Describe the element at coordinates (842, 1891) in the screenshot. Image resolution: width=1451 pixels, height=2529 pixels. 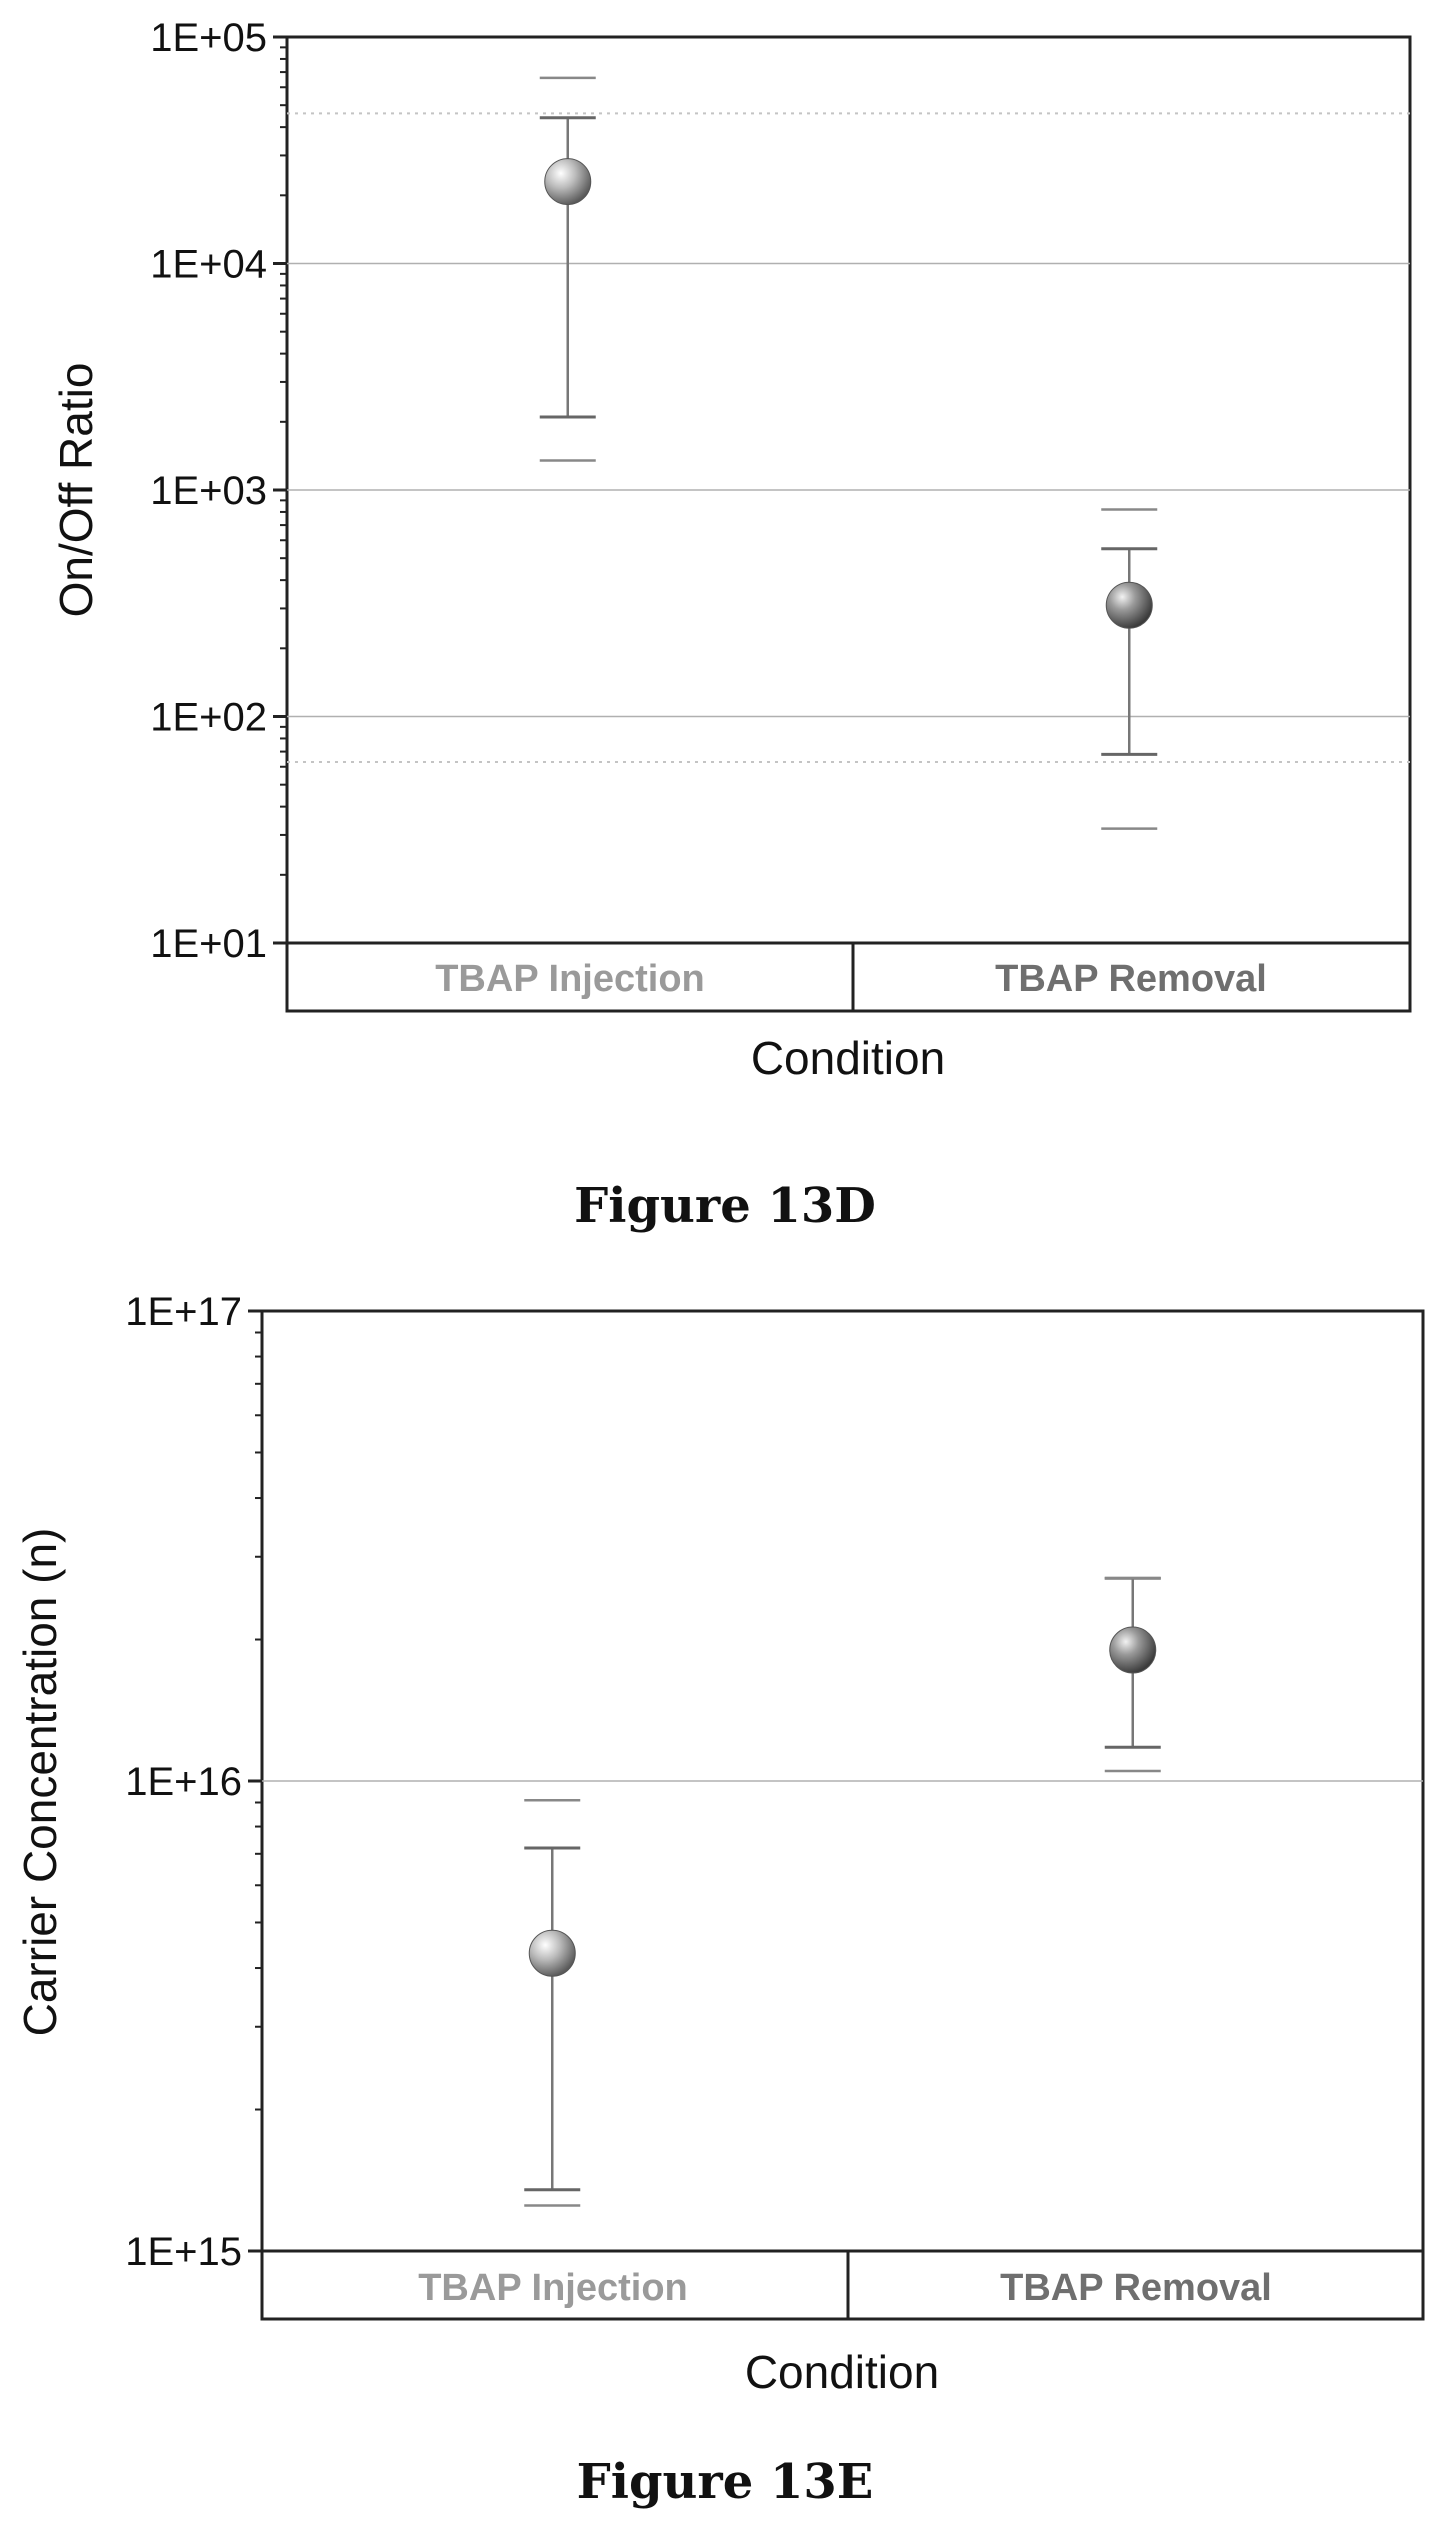
I see `data-marks-13e` at that location.